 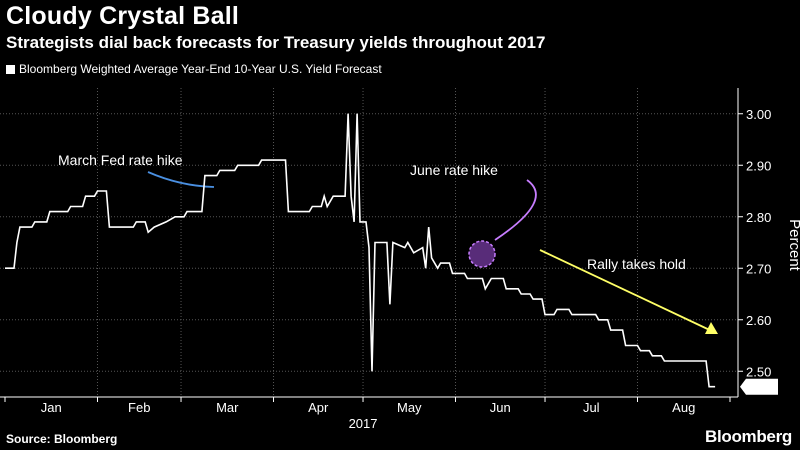 I want to click on x-tick-label: Apr, so click(x=318, y=407).